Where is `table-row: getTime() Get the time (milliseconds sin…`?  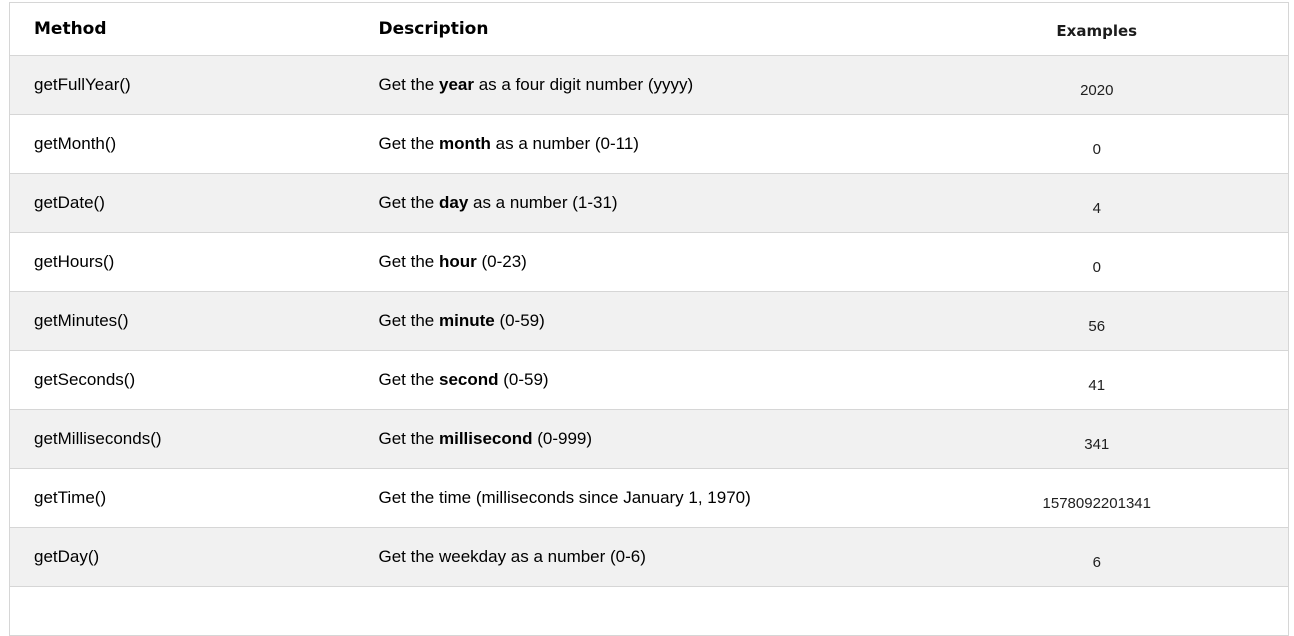 table-row: getTime() Get the time (milliseconds sin… is located at coordinates (649, 498).